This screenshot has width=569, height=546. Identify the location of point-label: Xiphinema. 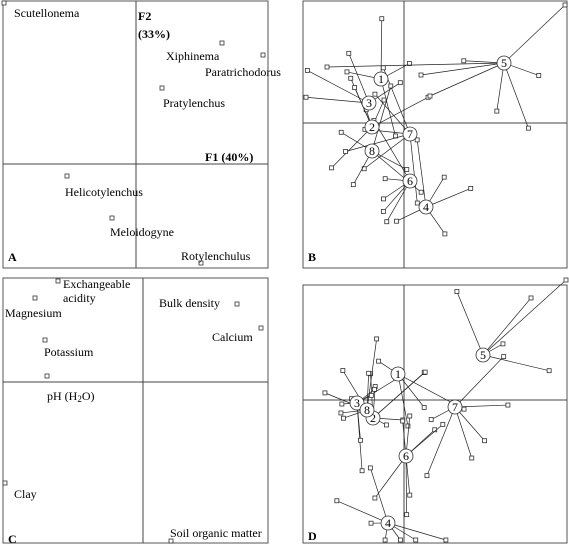
(193, 56).